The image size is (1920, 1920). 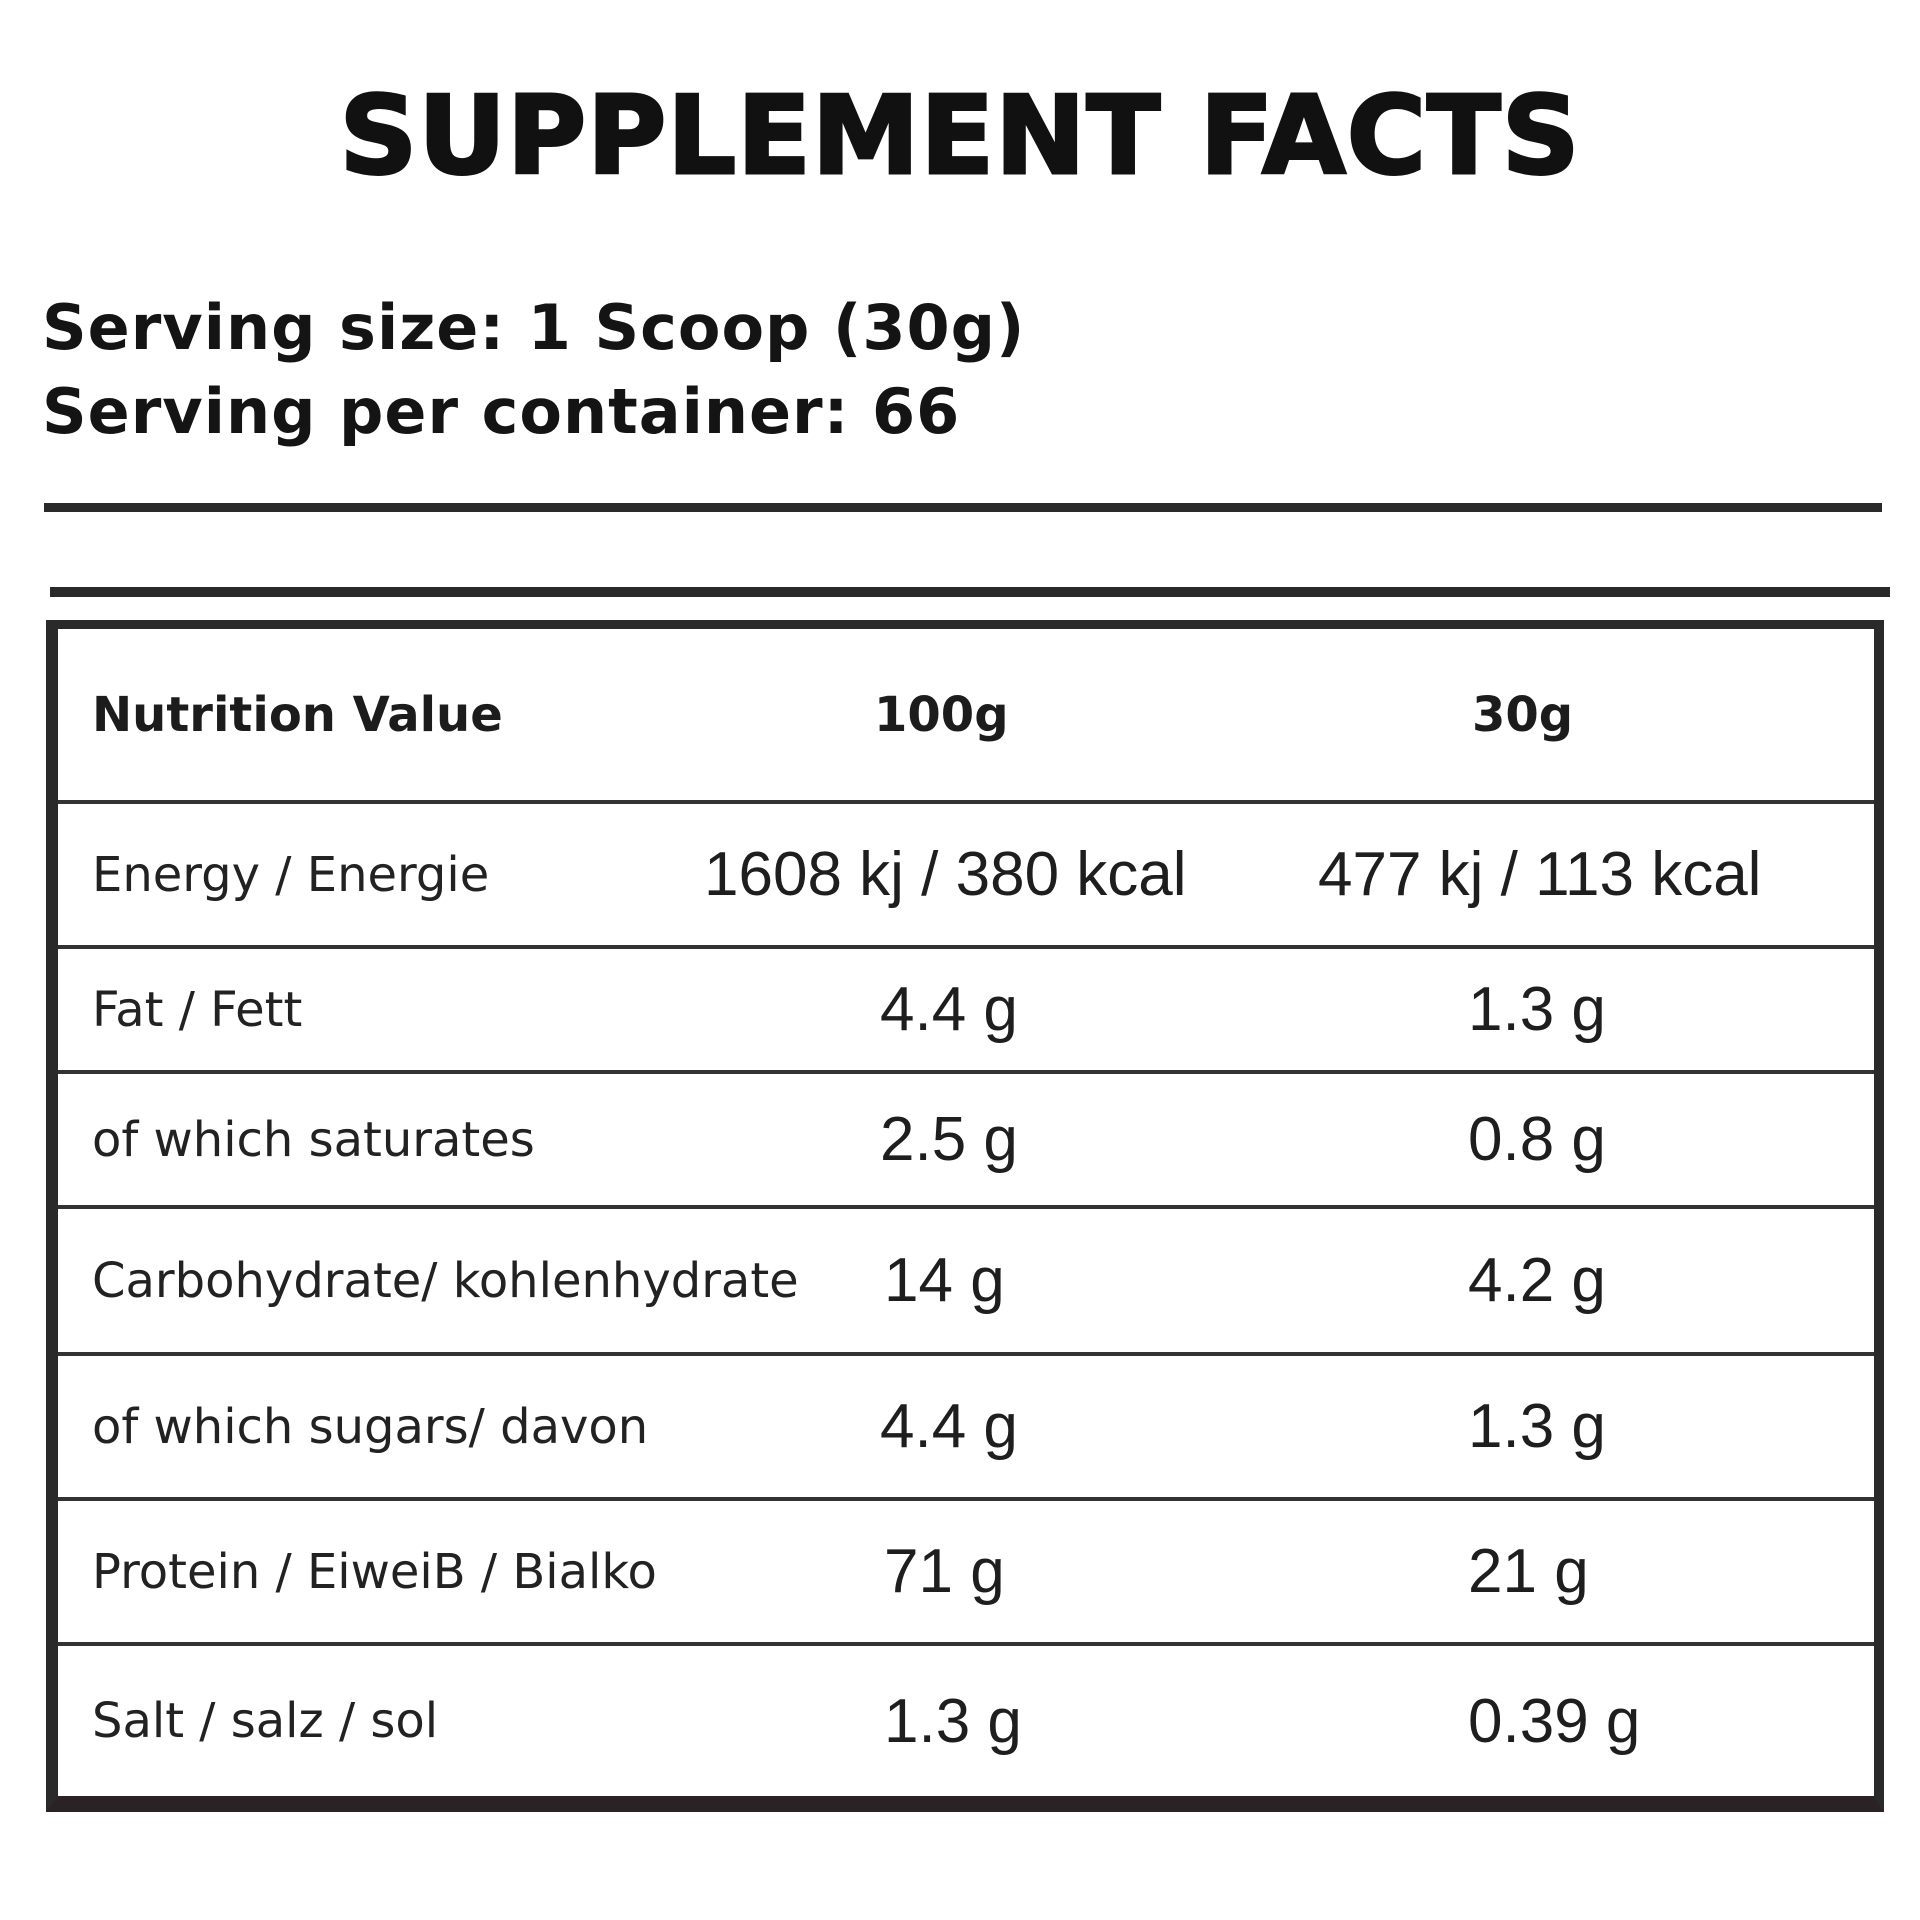 What do you see at coordinates (197, 1009) in the screenshot?
I see `row-label: Fat / Fett` at bounding box center [197, 1009].